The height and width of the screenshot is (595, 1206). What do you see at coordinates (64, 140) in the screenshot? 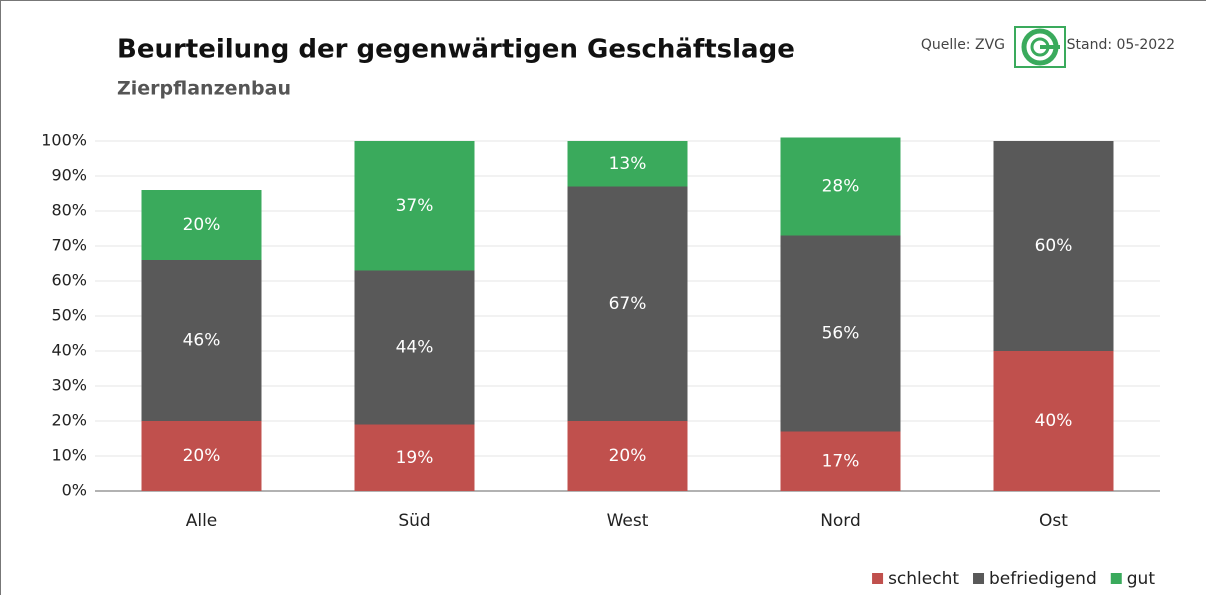
I see `y-tick-label: 100%` at bounding box center [64, 140].